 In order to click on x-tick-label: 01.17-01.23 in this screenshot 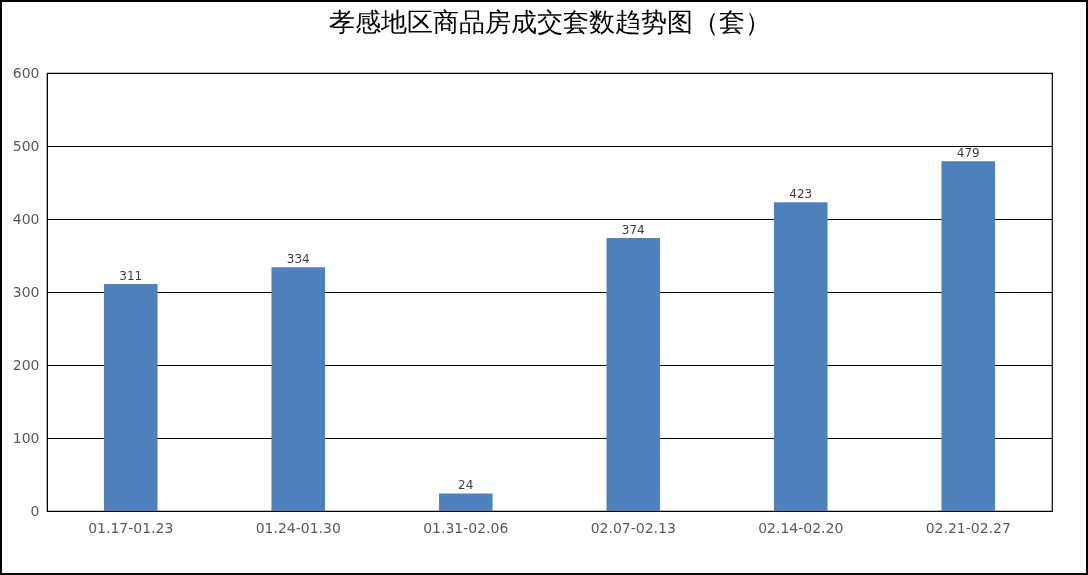, I will do `click(131, 527)`.